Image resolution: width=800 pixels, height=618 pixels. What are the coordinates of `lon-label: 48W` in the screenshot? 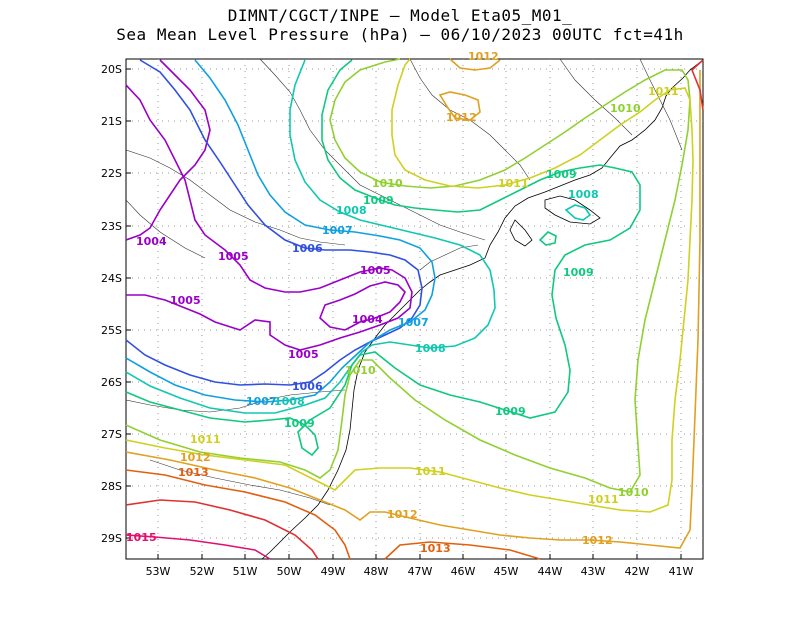 It's located at (376, 571).